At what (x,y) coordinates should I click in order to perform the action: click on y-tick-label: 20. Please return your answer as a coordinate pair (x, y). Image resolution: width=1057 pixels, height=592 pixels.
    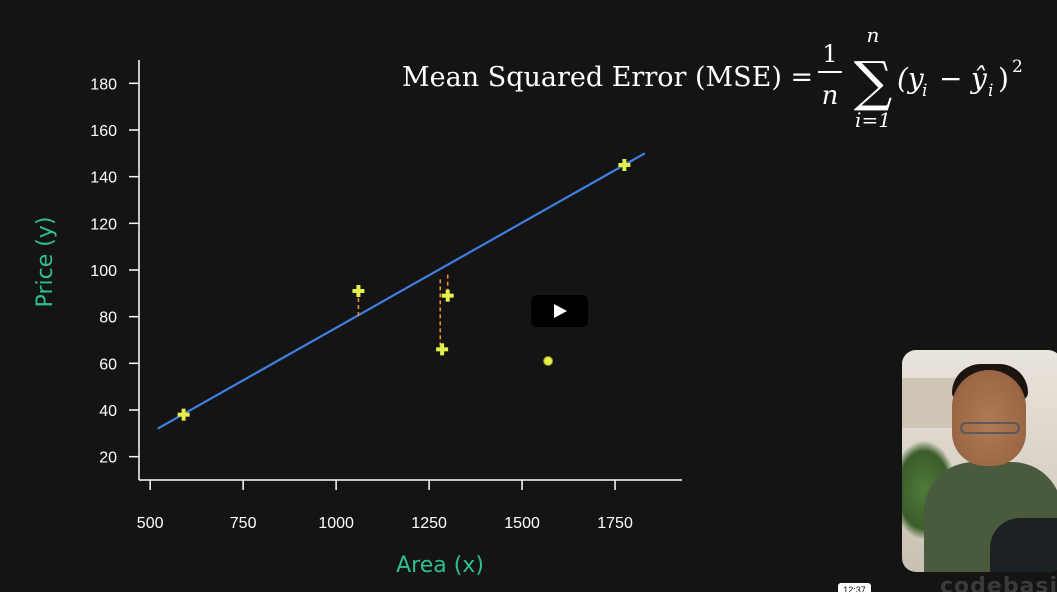
    Looking at the image, I should click on (108, 458).